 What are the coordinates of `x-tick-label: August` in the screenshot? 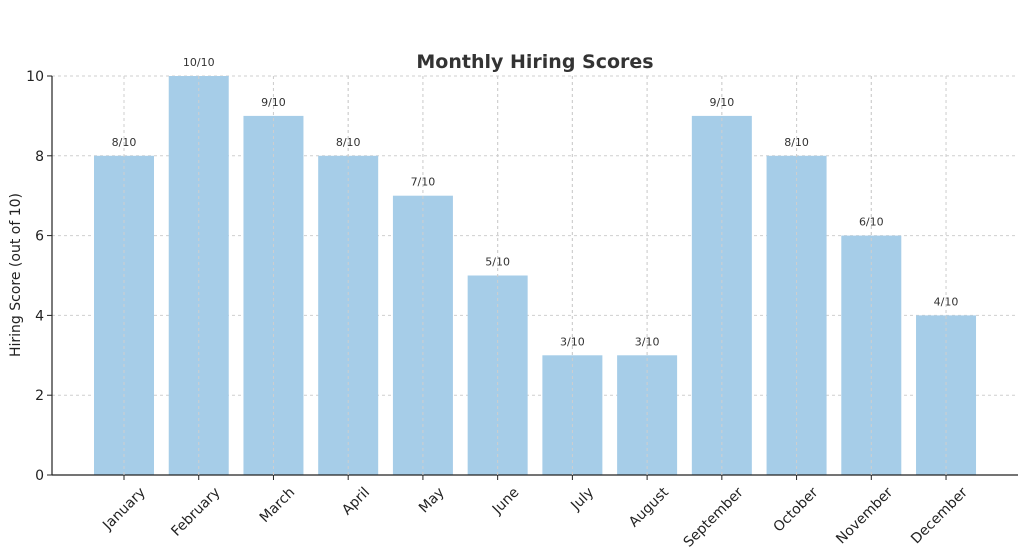 It's located at (649, 507).